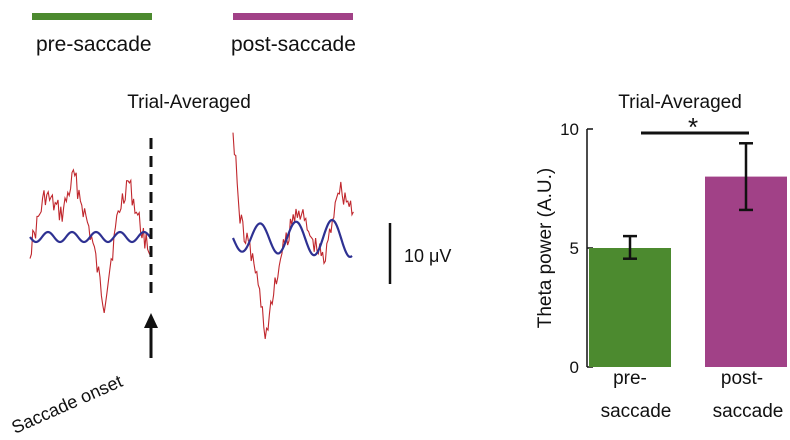  What do you see at coordinates (293, 44) in the screenshot?
I see `legend-post-label: post-saccade` at bounding box center [293, 44].